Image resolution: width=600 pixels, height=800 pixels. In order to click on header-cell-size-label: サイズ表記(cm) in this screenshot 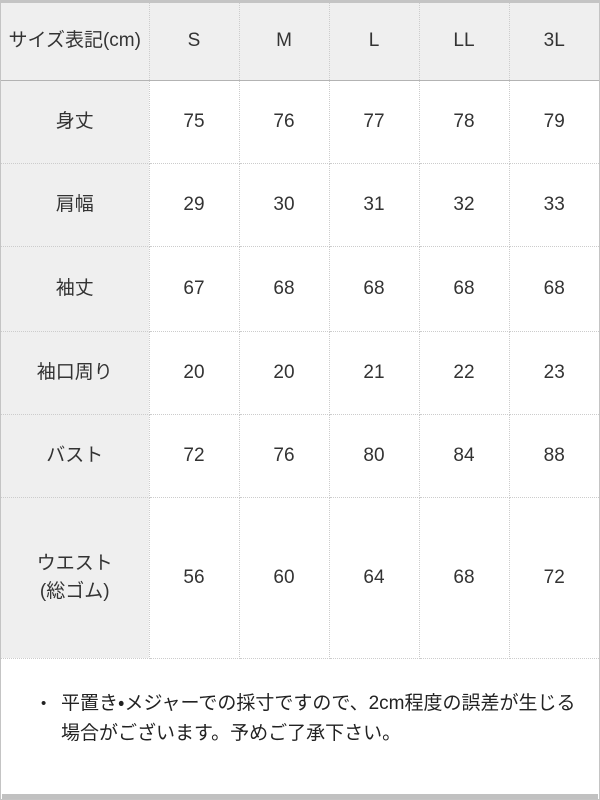, I will do `click(75, 42)`.